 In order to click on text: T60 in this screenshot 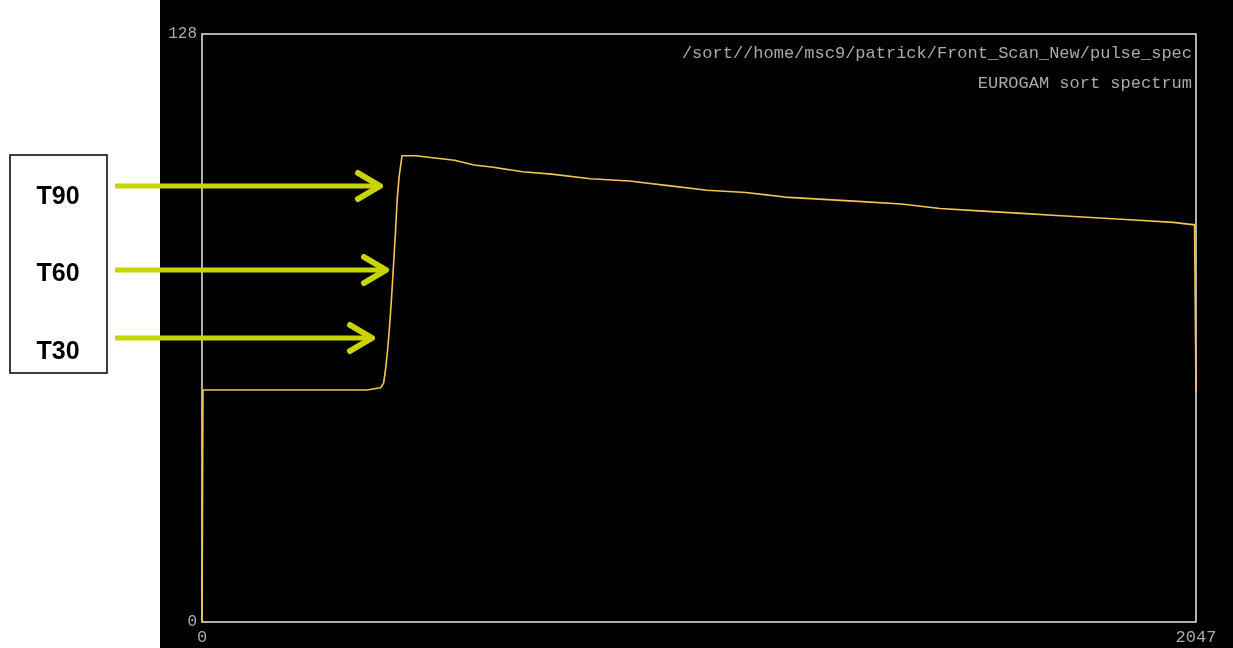, I will do `click(58, 272)`.